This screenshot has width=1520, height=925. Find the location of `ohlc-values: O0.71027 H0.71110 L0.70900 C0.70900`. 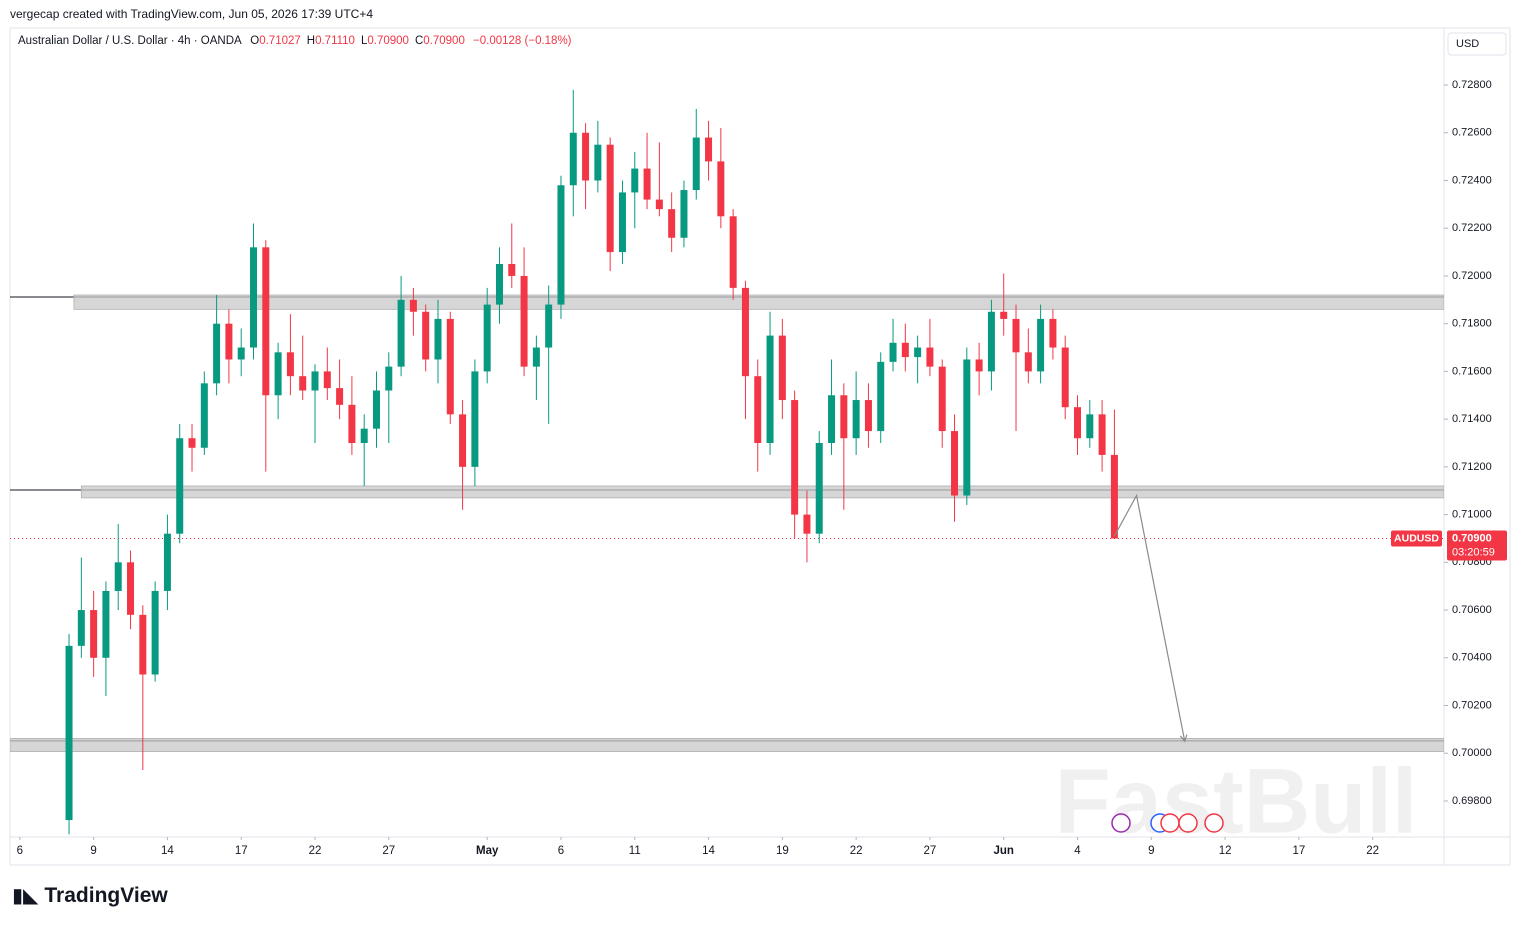

ohlc-values: O0.71027 H0.71110 L0.70900 C0.70900 is located at coordinates (354, 41).